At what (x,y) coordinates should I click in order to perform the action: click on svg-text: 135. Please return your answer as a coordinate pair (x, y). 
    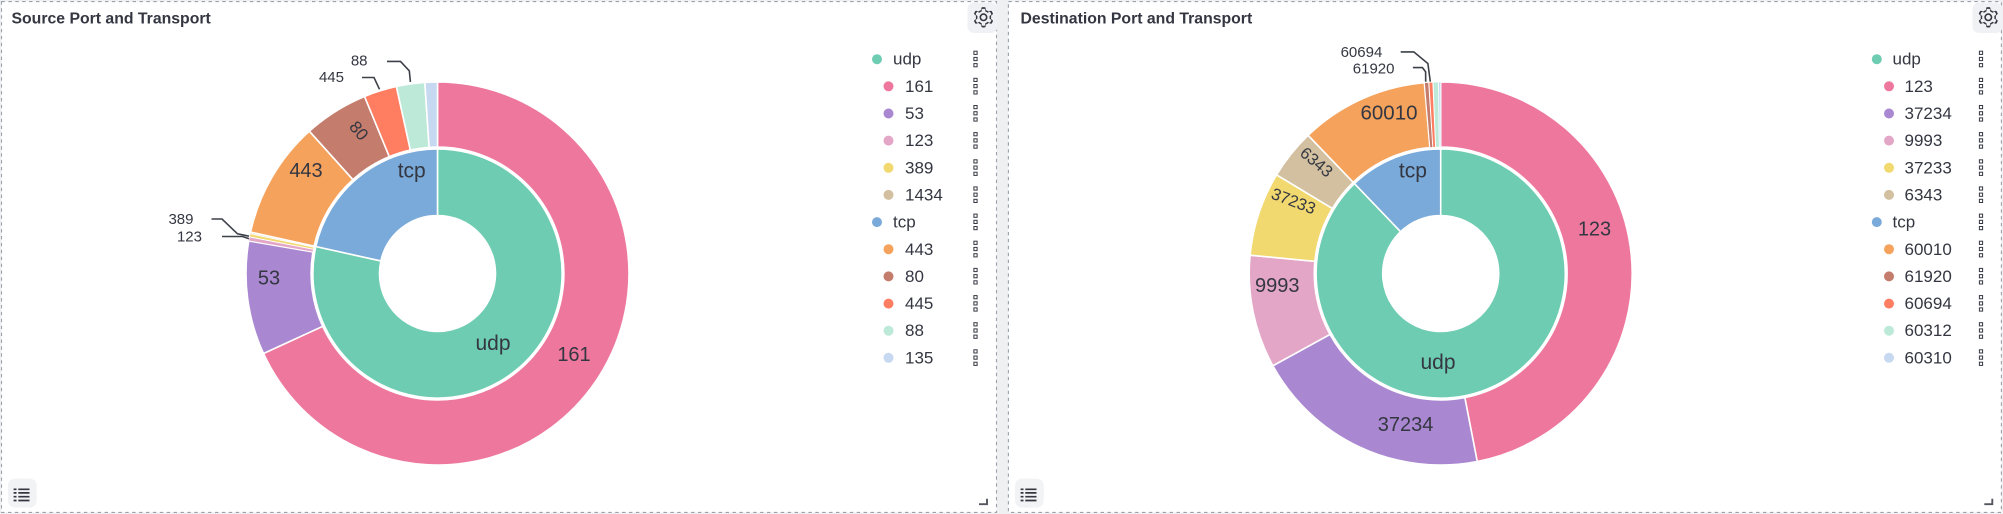
    Looking at the image, I should click on (919, 357).